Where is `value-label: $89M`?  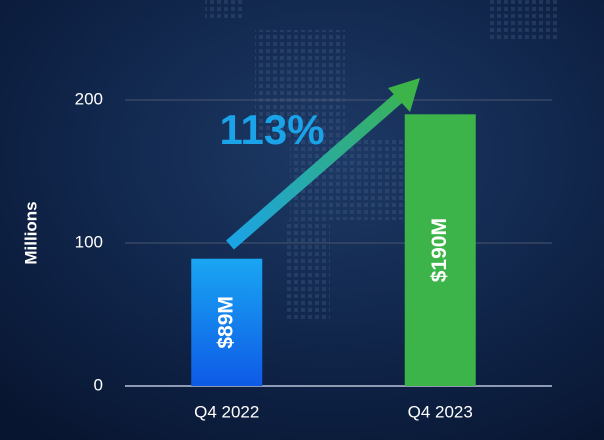
value-label: $89M is located at coordinates (225, 322).